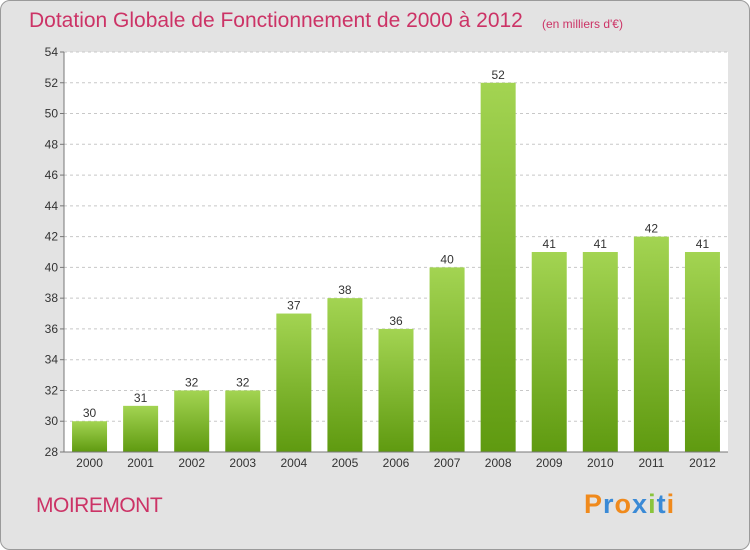 The width and height of the screenshot is (750, 550). Describe the element at coordinates (447, 463) in the screenshot. I see `x-tick-label: 2007` at that location.